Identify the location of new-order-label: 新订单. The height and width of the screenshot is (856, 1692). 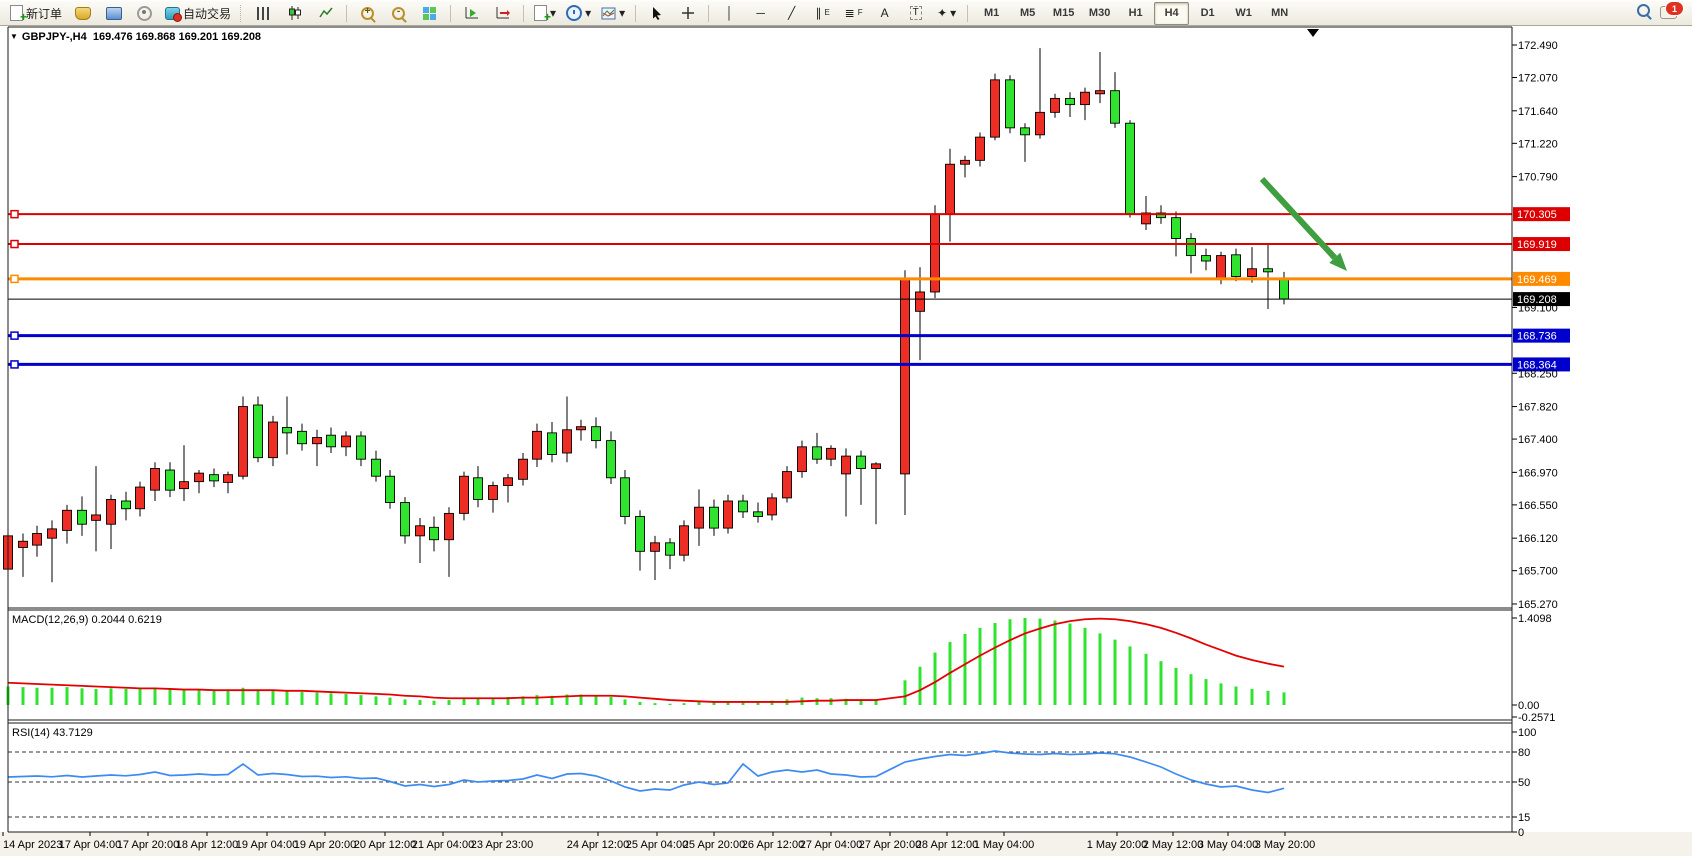
(44, 13).